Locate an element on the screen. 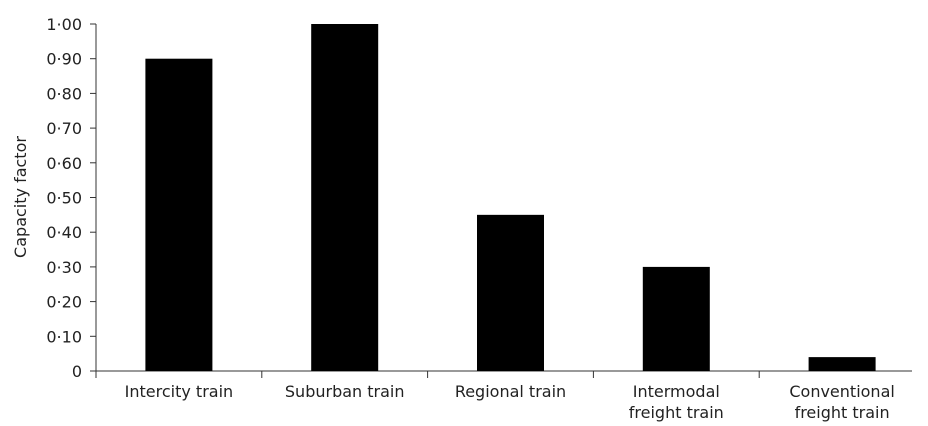 This screenshot has height=426, width=928. y-tick-label: 0 is located at coordinates (77, 371).